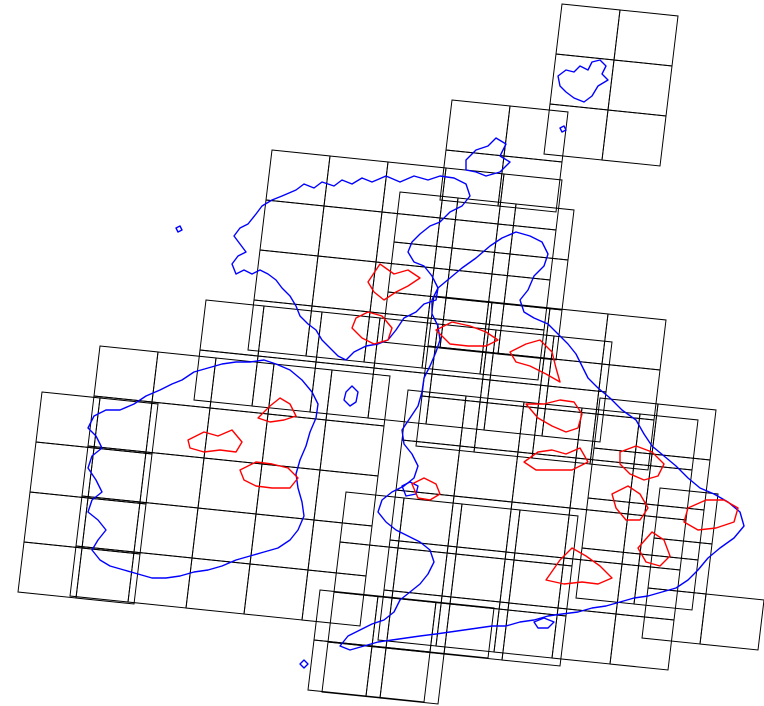 This screenshot has width=764, height=706. I want to click on coastline-scotland, so click(351, 268).